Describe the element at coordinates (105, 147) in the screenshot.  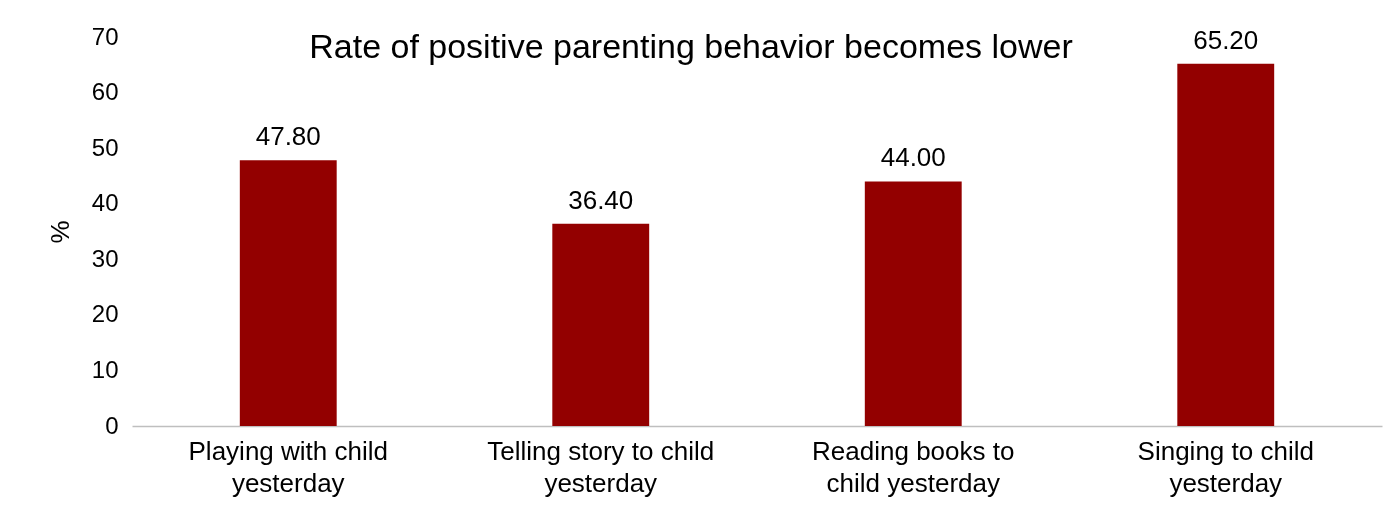
I see `y-tick-label: 50` at that location.